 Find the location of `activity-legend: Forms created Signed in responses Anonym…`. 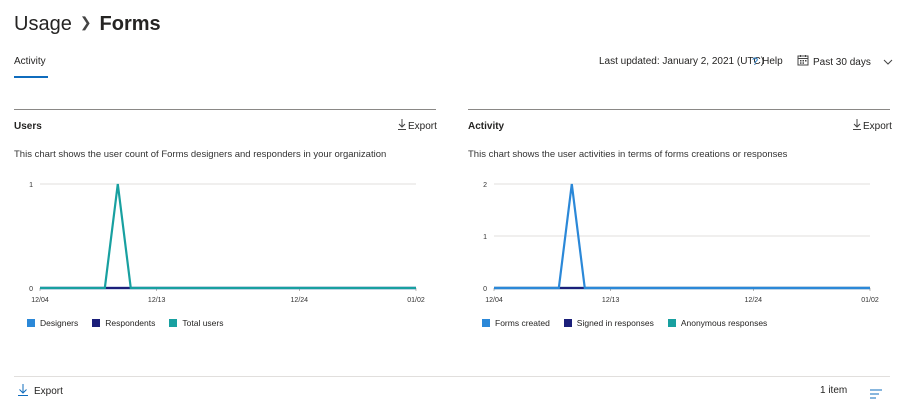

activity-legend: Forms created Signed in responses Anonym… is located at coordinates (624, 323).